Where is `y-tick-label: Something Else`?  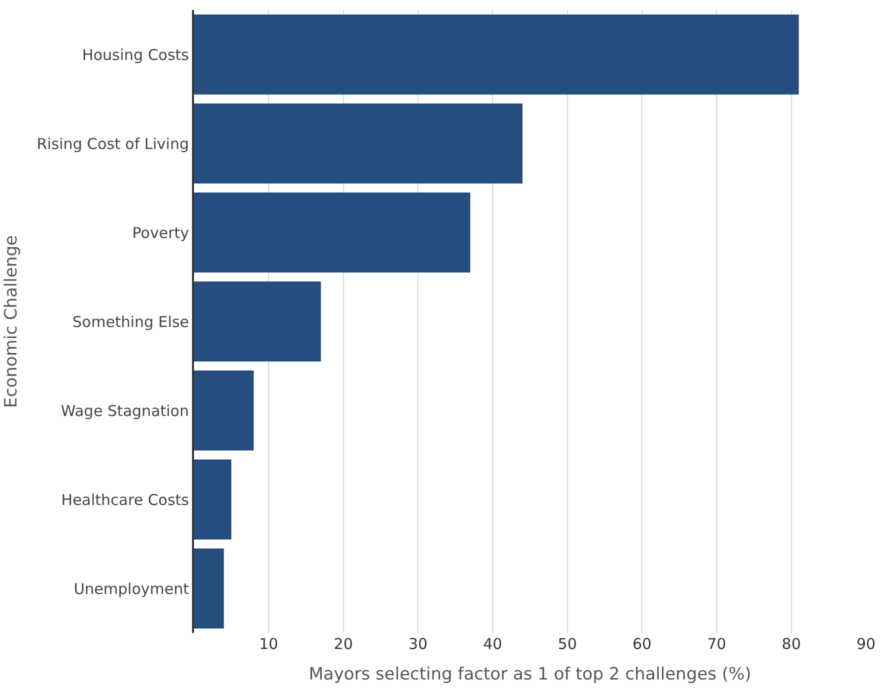
y-tick-label: Something Else is located at coordinates (130, 321).